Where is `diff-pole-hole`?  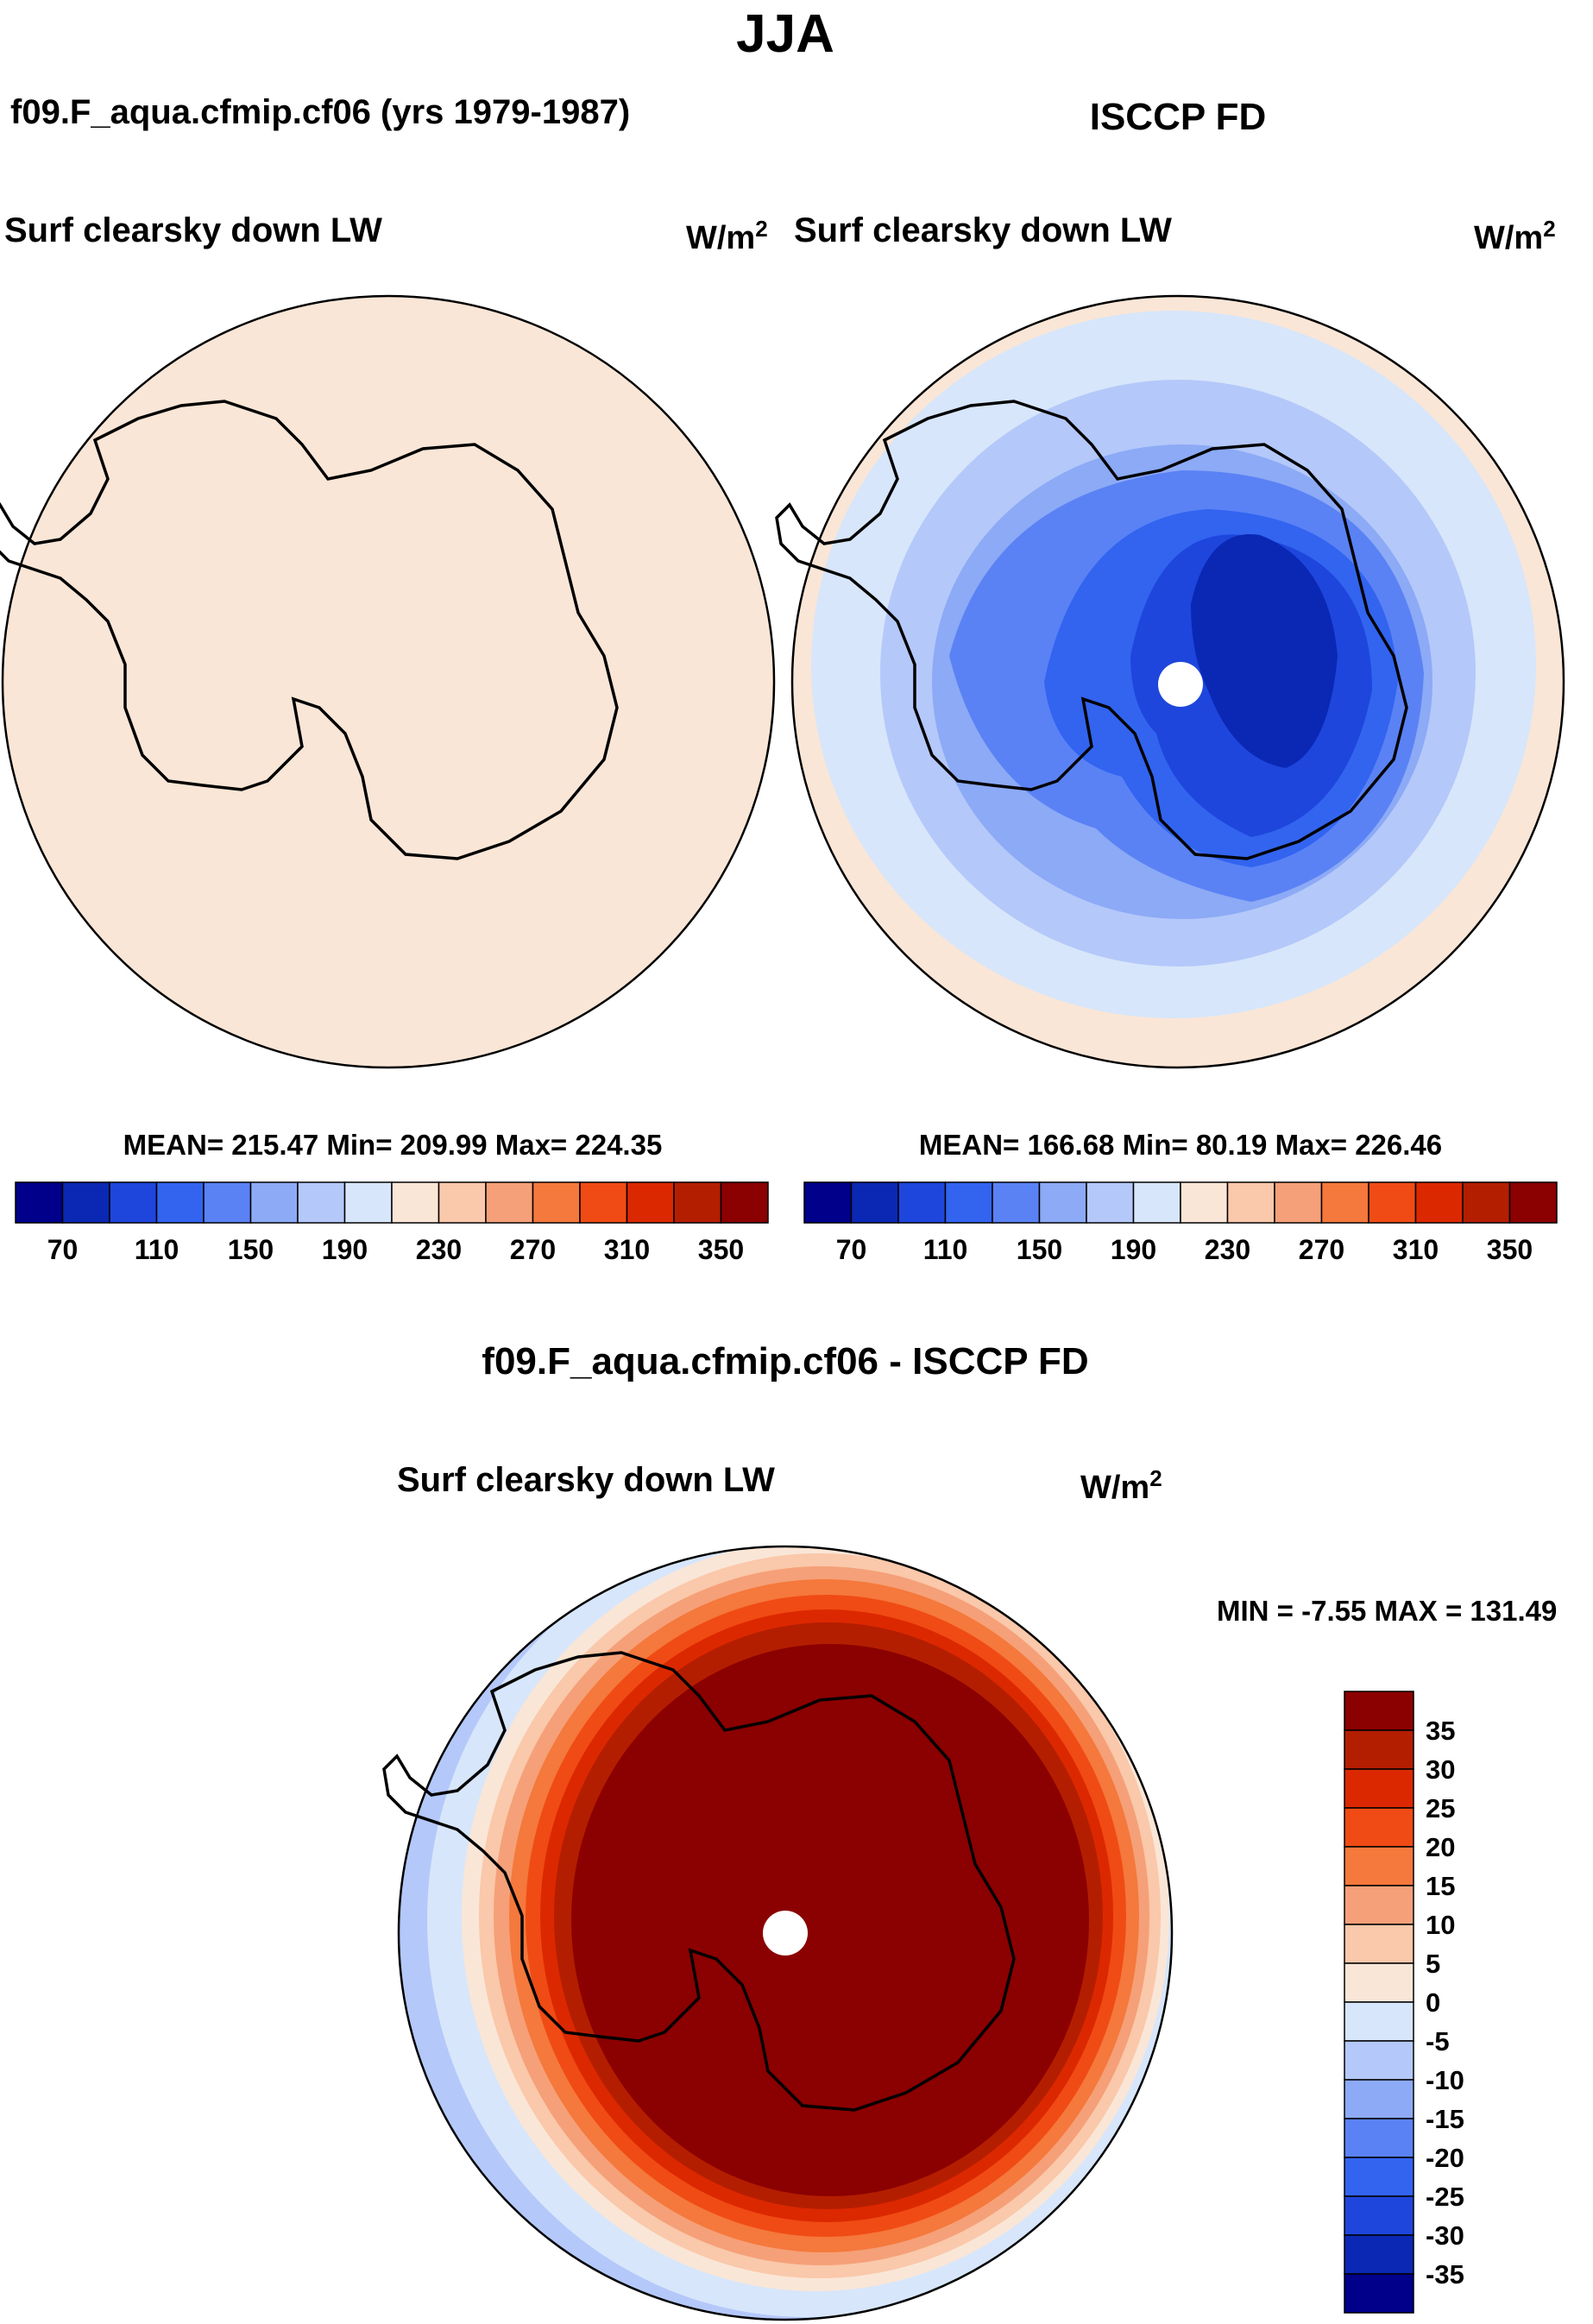
diff-pole-hole is located at coordinates (786, 1933).